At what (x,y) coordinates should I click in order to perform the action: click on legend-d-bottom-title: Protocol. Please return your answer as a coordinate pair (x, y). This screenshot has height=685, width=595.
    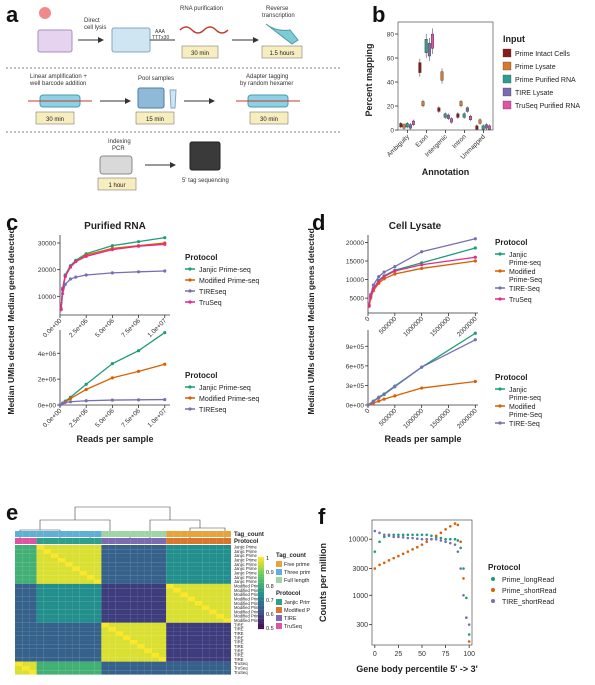
    Looking at the image, I should click on (511, 377).